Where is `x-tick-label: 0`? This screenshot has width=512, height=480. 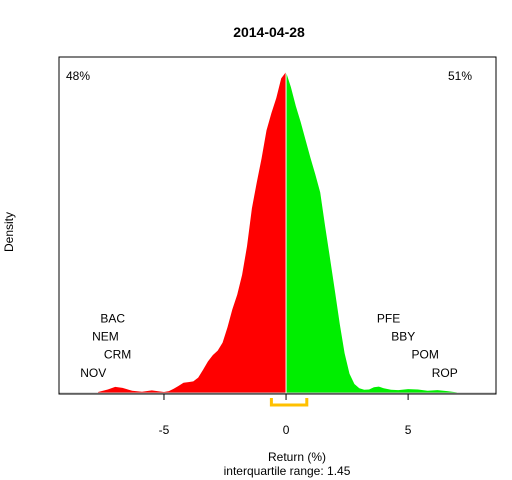 x-tick-label: 0 is located at coordinates (286, 430).